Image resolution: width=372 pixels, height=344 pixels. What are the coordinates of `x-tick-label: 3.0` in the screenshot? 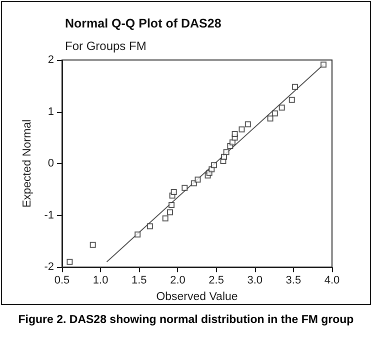 It's located at (255, 280).